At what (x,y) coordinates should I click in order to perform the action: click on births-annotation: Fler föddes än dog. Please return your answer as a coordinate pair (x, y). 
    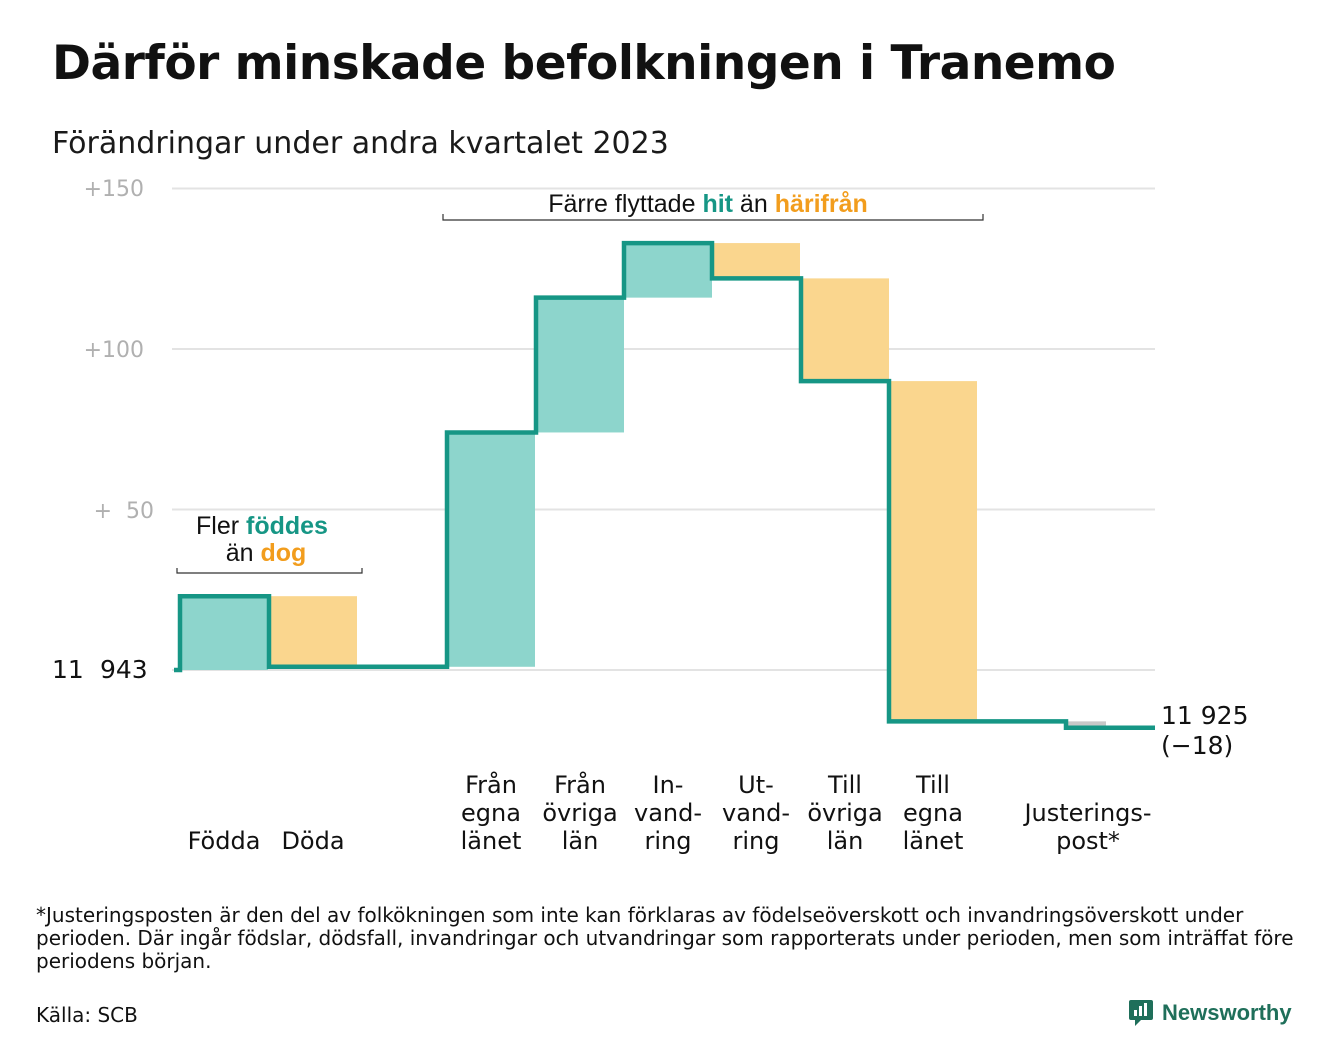
    Looking at the image, I should click on (269, 543).